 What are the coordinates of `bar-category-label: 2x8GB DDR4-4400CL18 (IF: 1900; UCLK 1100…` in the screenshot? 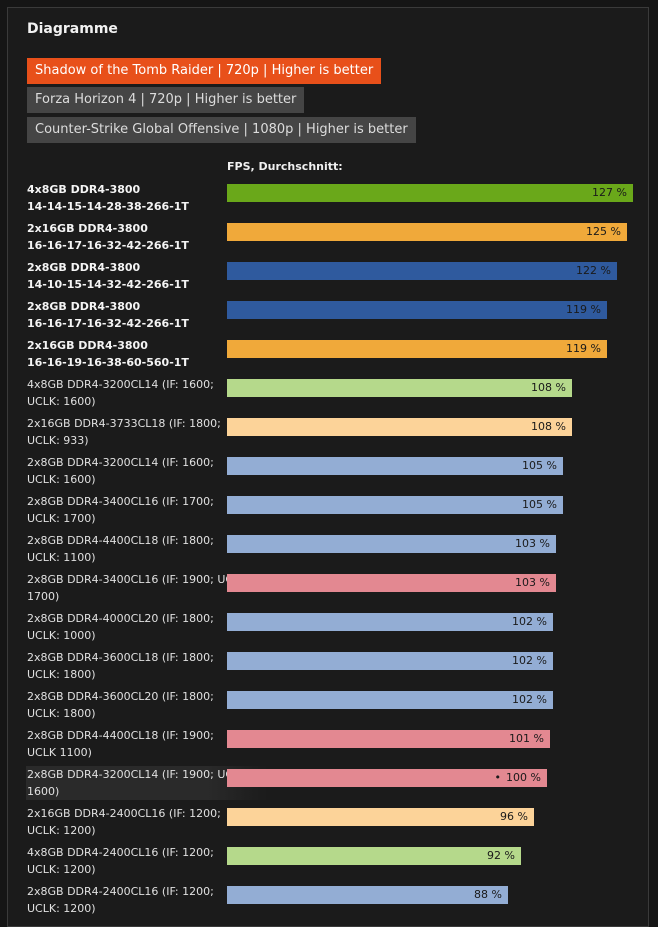 It's located at (120, 744).